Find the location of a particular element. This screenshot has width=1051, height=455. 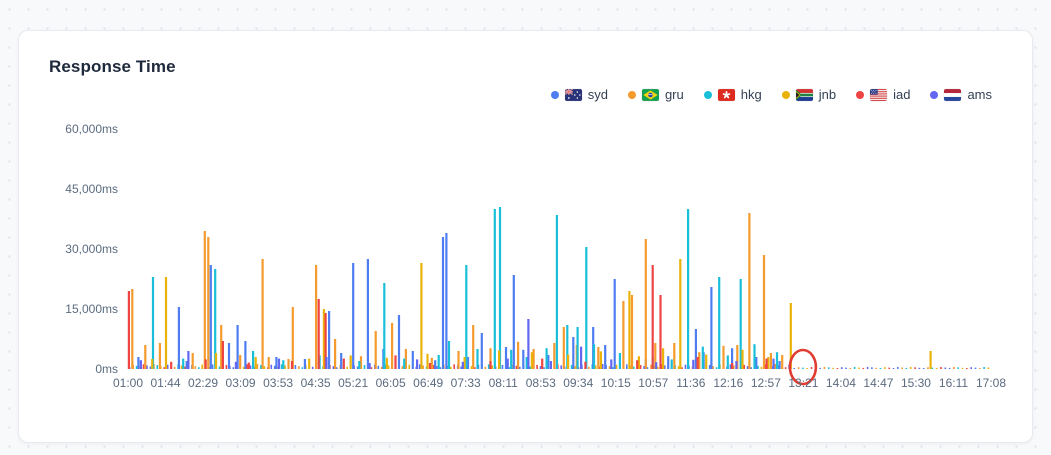

legend-label: ams is located at coordinates (979, 94).